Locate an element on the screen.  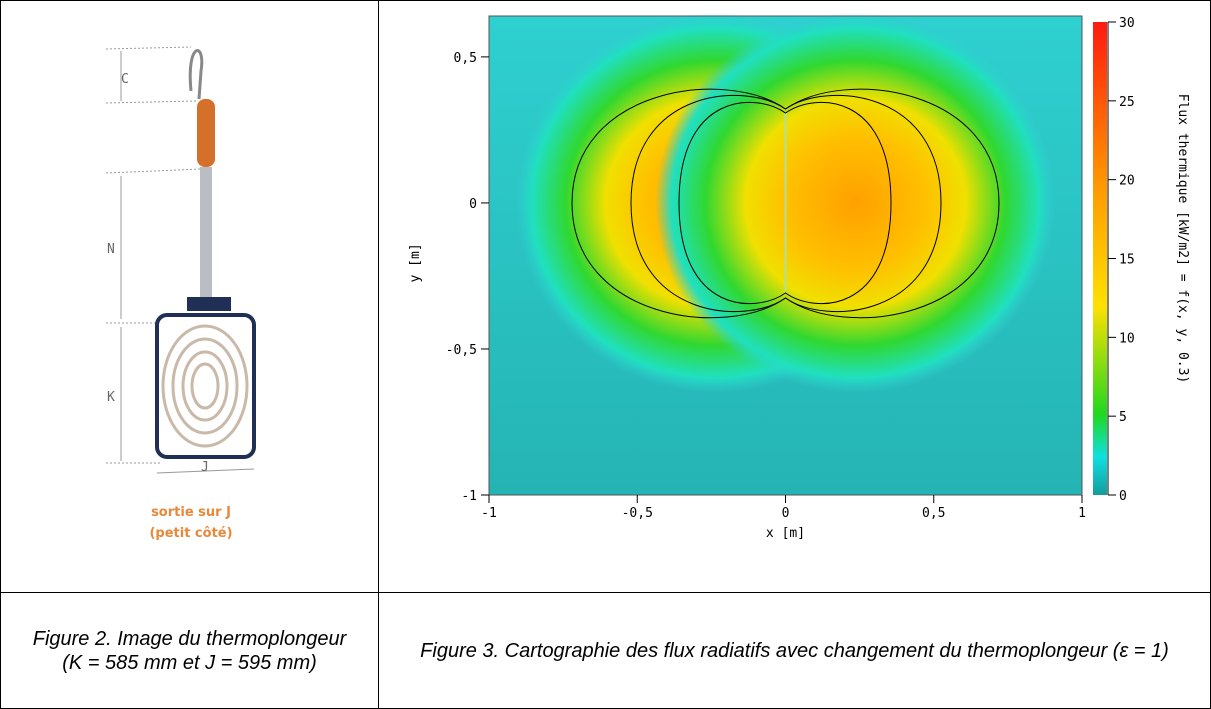
colorbar-tick-label: 15 is located at coordinates (1127, 260).